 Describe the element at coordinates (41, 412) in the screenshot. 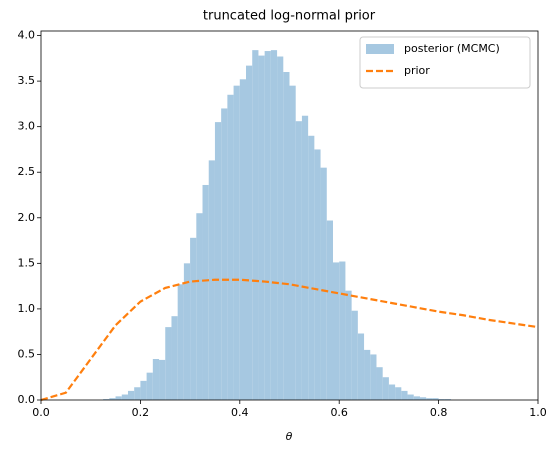

I see `x-tick-label: 0.0` at that location.